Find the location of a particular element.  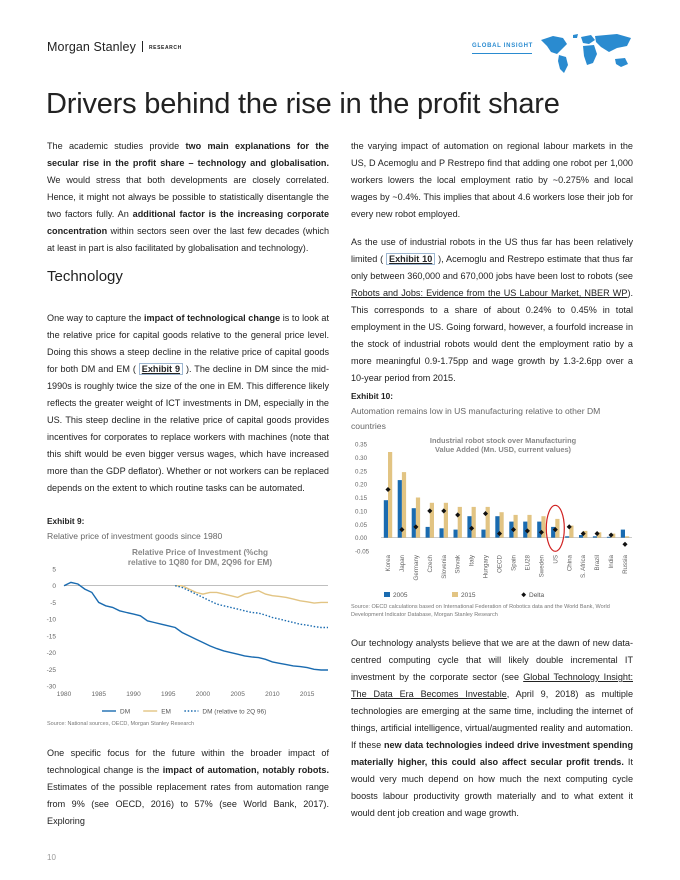

y-tick-label: 0.30 is located at coordinates (361, 458).